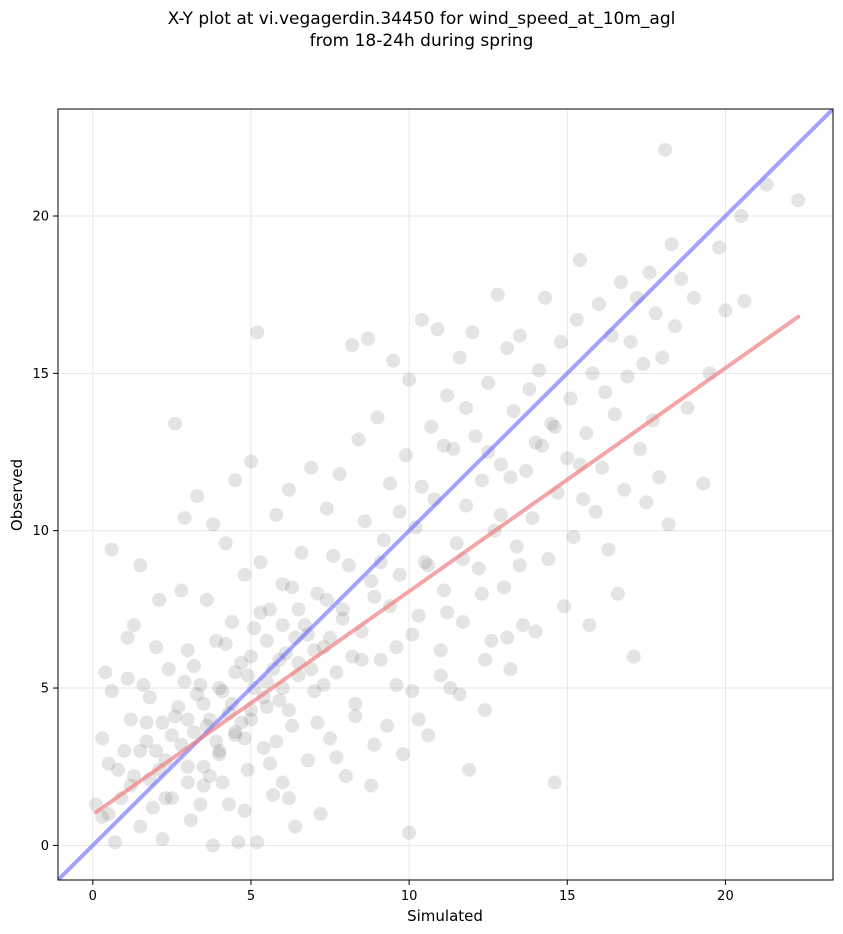 Image resolution: width=843 pixels, height=934 pixels. Describe the element at coordinates (409, 896) in the screenshot. I see `x-tick-label: 10` at that location.